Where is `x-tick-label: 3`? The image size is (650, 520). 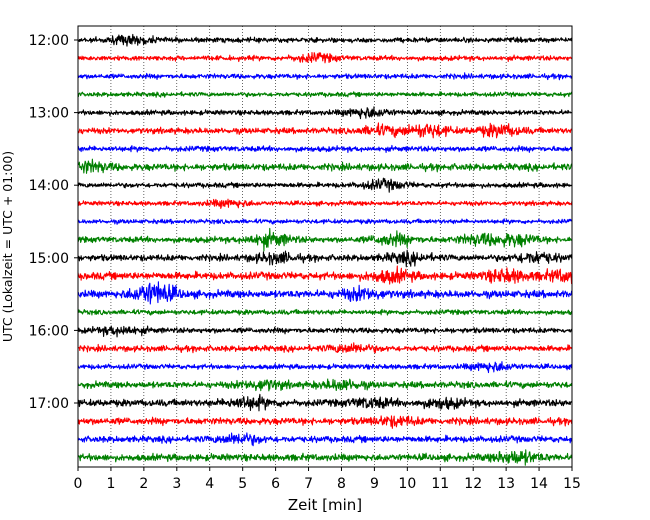 x-tick-label: 3 is located at coordinates (176, 484).